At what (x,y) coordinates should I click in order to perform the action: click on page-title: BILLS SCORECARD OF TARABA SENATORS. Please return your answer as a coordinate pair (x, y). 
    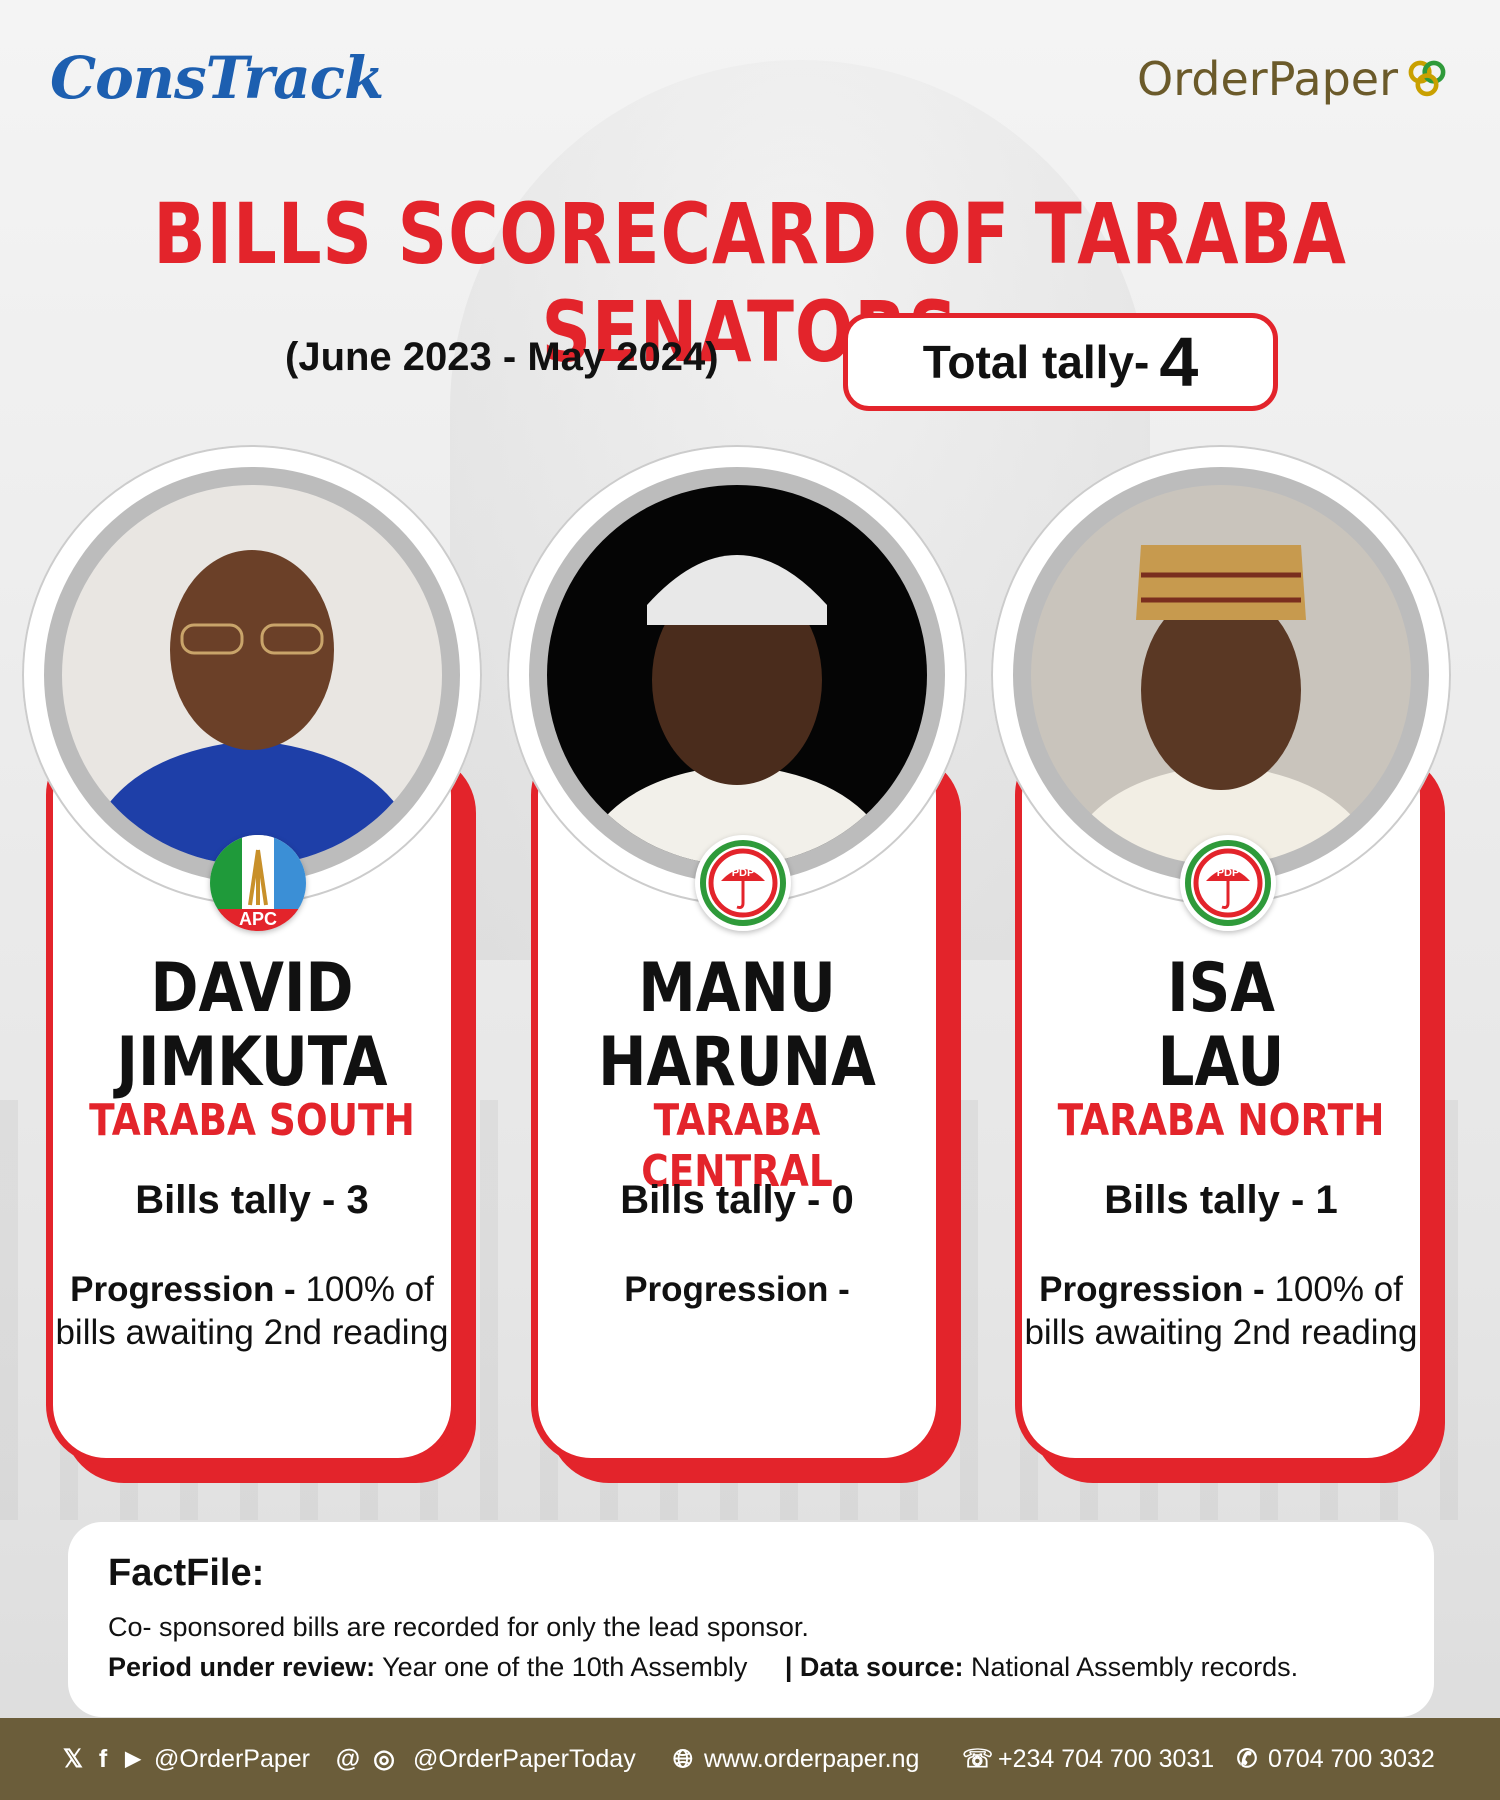
    Looking at the image, I should click on (750, 283).